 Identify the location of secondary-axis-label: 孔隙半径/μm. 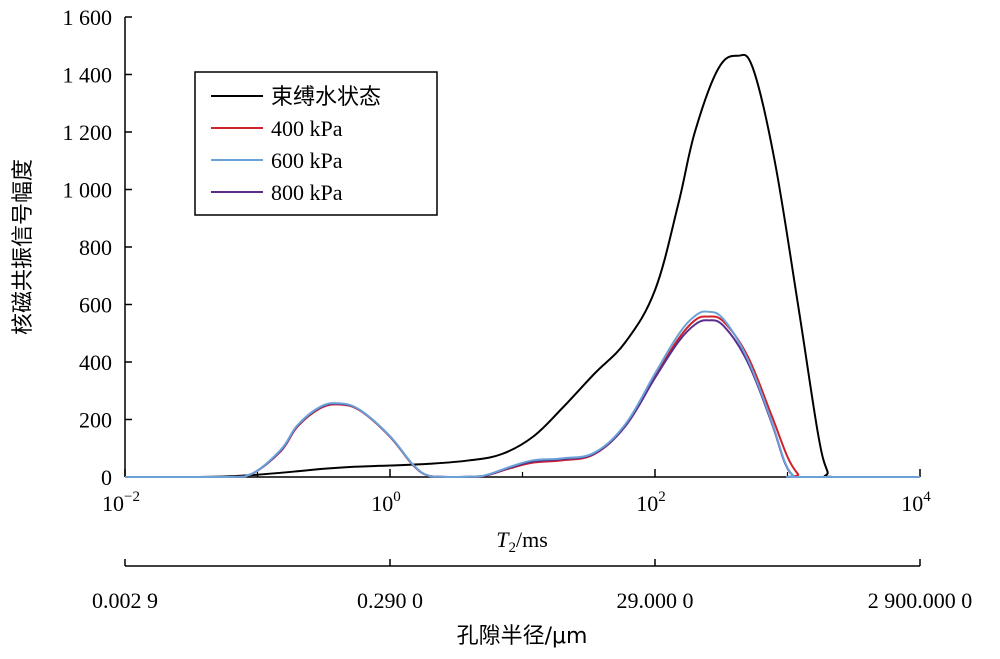
(522, 636).